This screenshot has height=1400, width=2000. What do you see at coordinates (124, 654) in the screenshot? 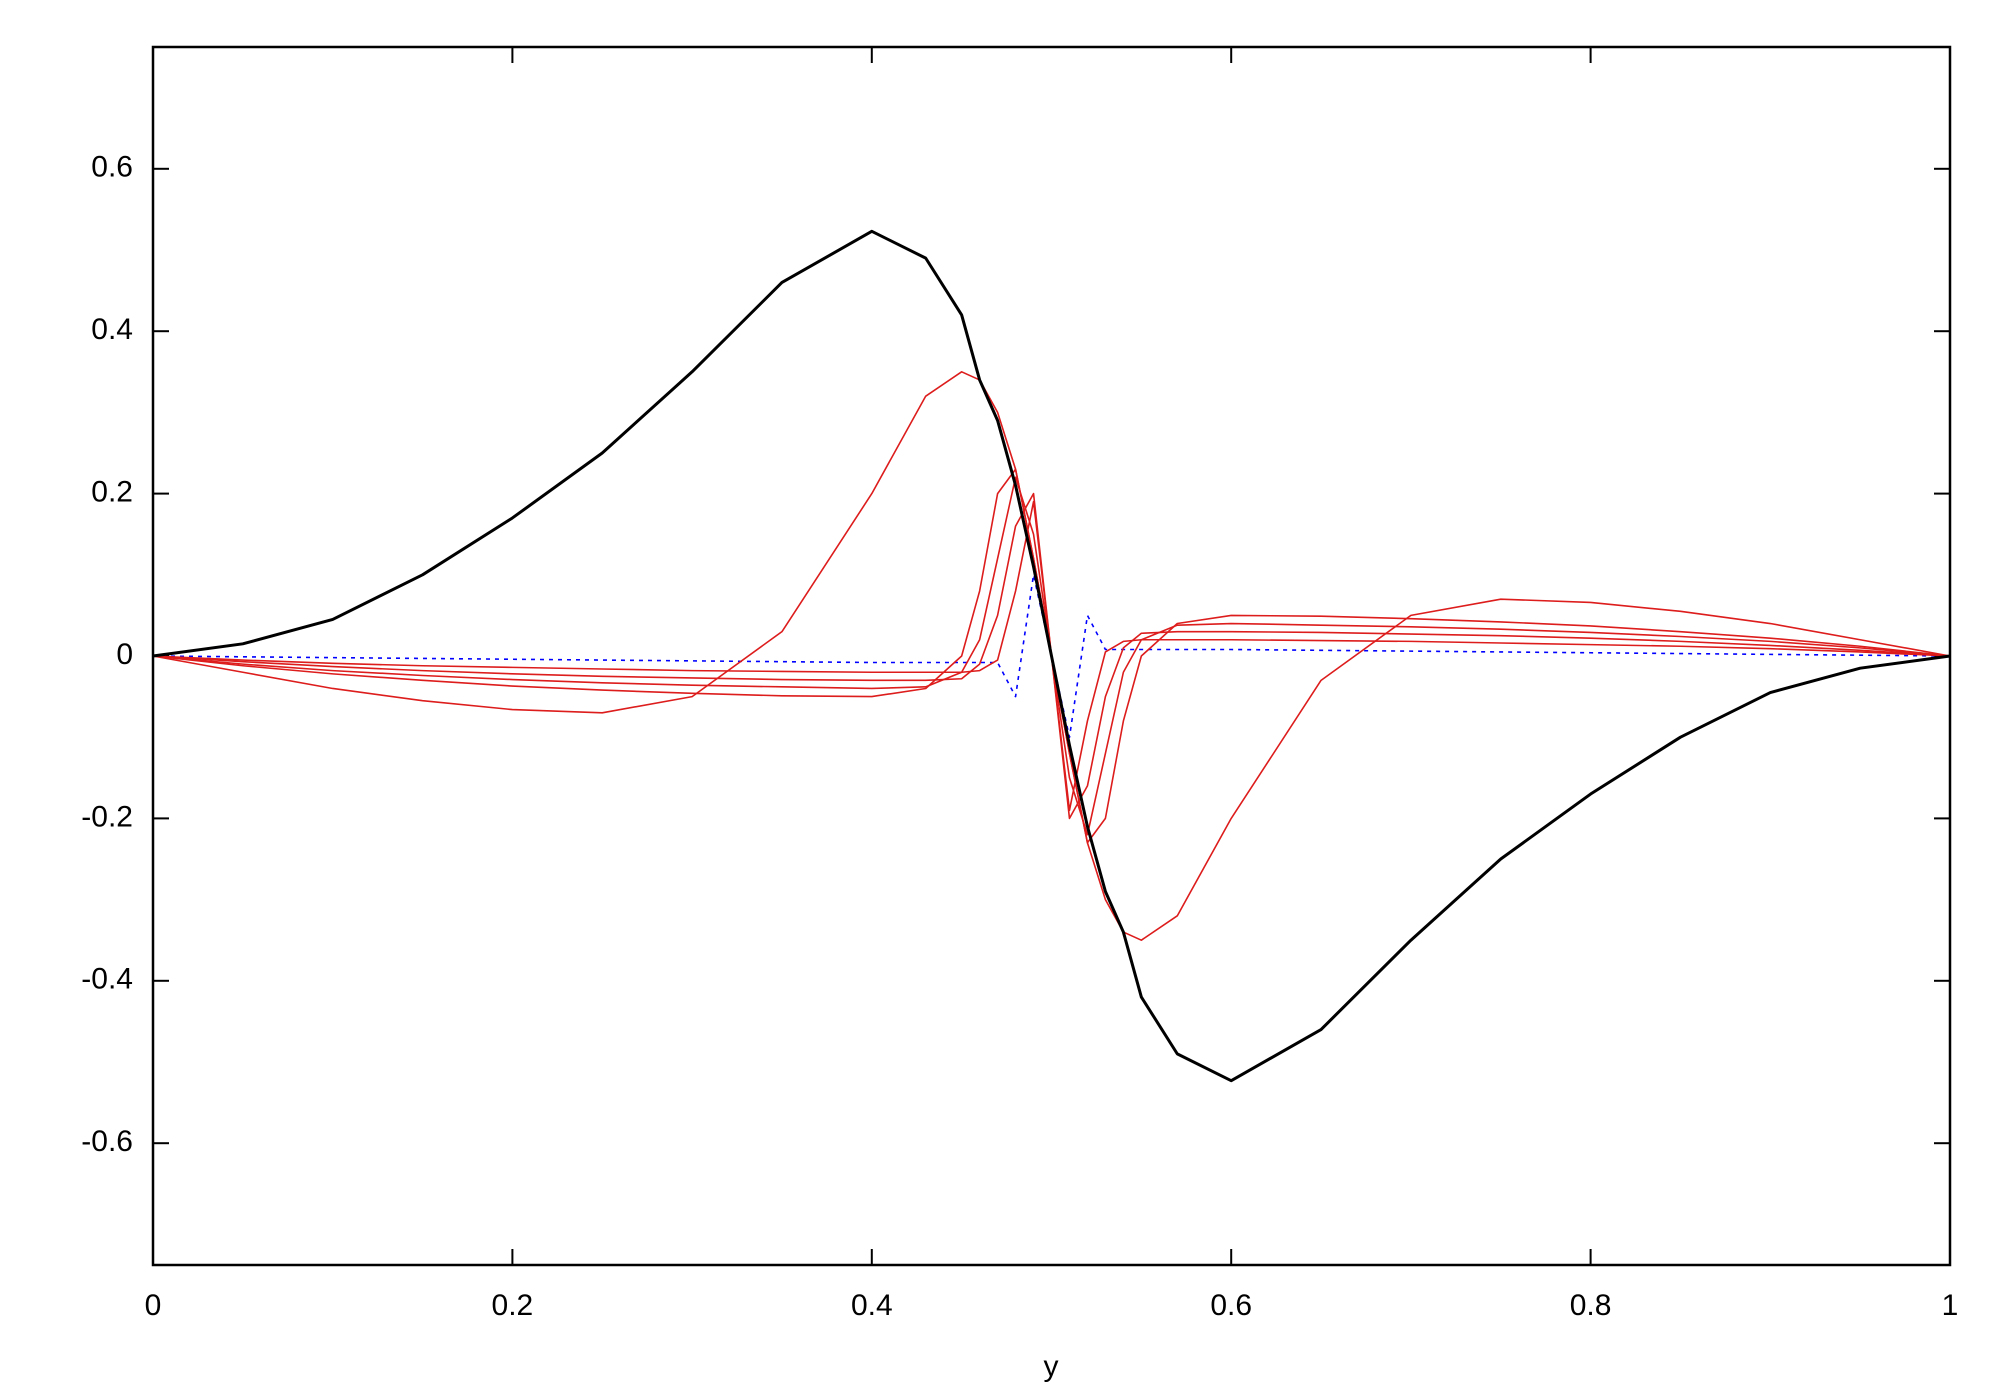
I see `y-tick-label: 0` at bounding box center [124, 654].